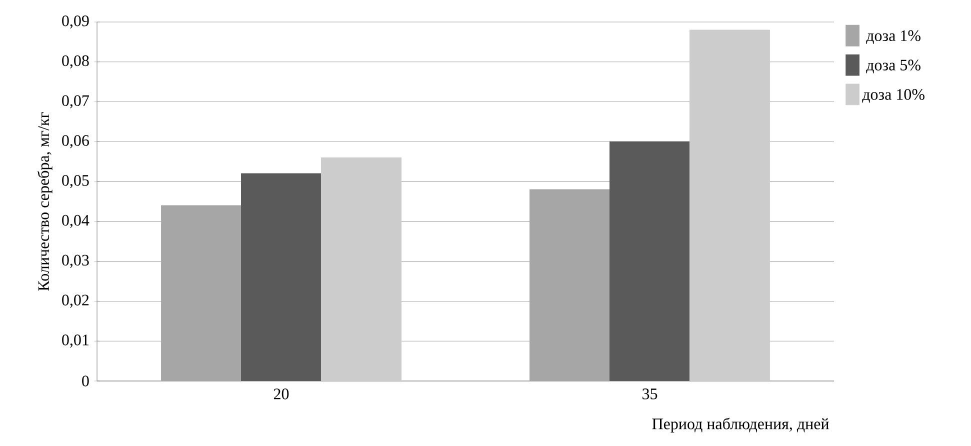 The height and width of the screenshot is (446, 971). What do you see at coordinates (44, 201) in the screenshot?
I see `y-axis-title: Количество серебра, мг/кг` at bounding box center [44, 201].